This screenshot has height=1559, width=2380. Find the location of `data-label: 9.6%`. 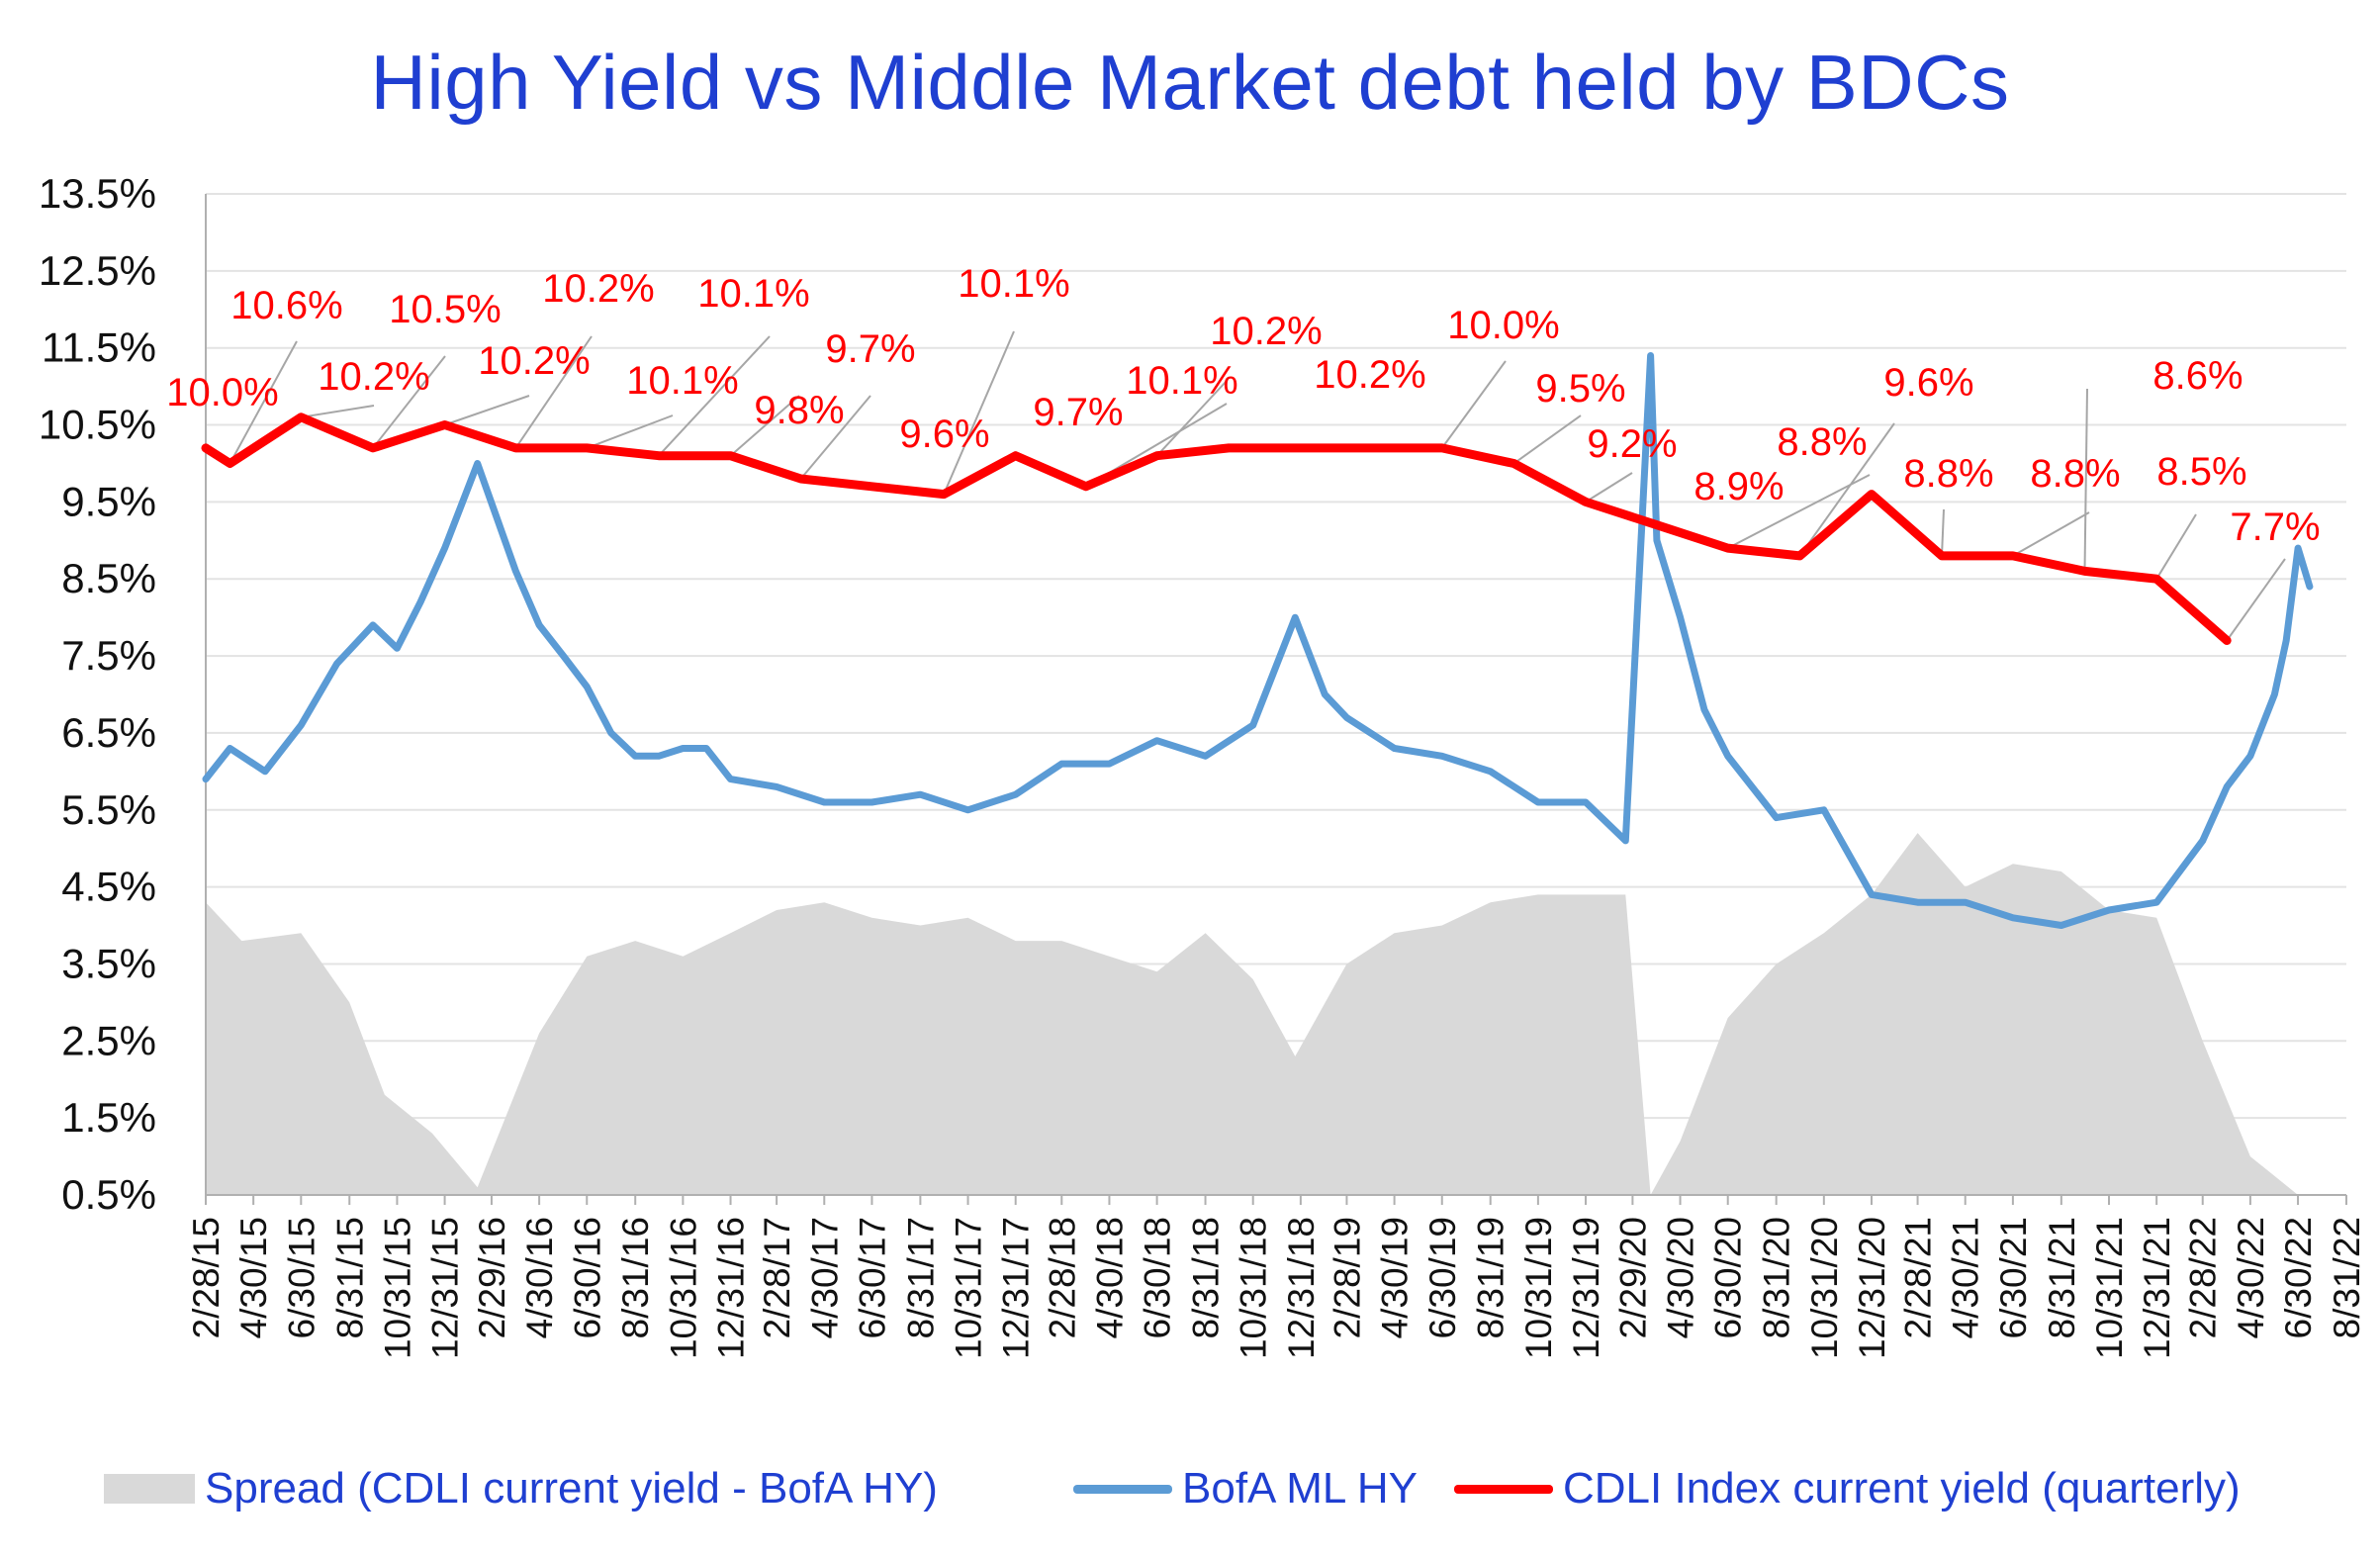

data-label: 9.6% is located at coordinates (1928, 383).